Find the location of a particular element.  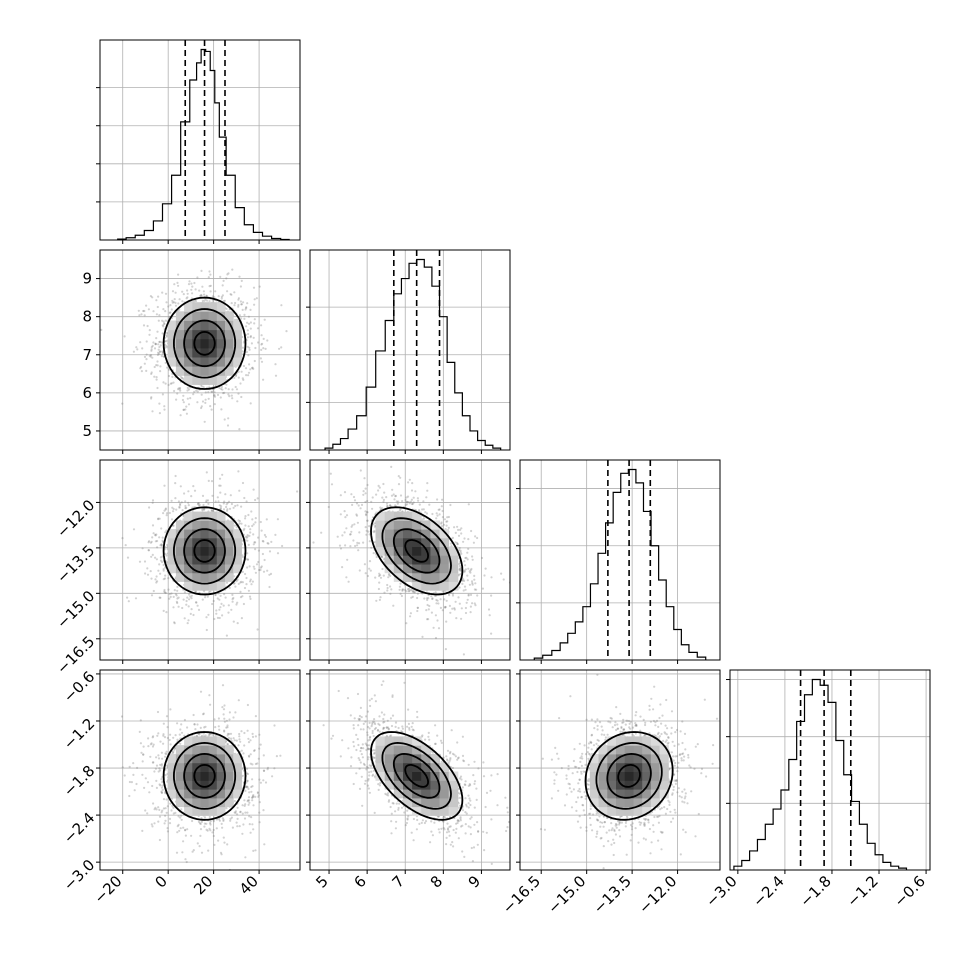

panel-frame is located at coordinates (410, 560).